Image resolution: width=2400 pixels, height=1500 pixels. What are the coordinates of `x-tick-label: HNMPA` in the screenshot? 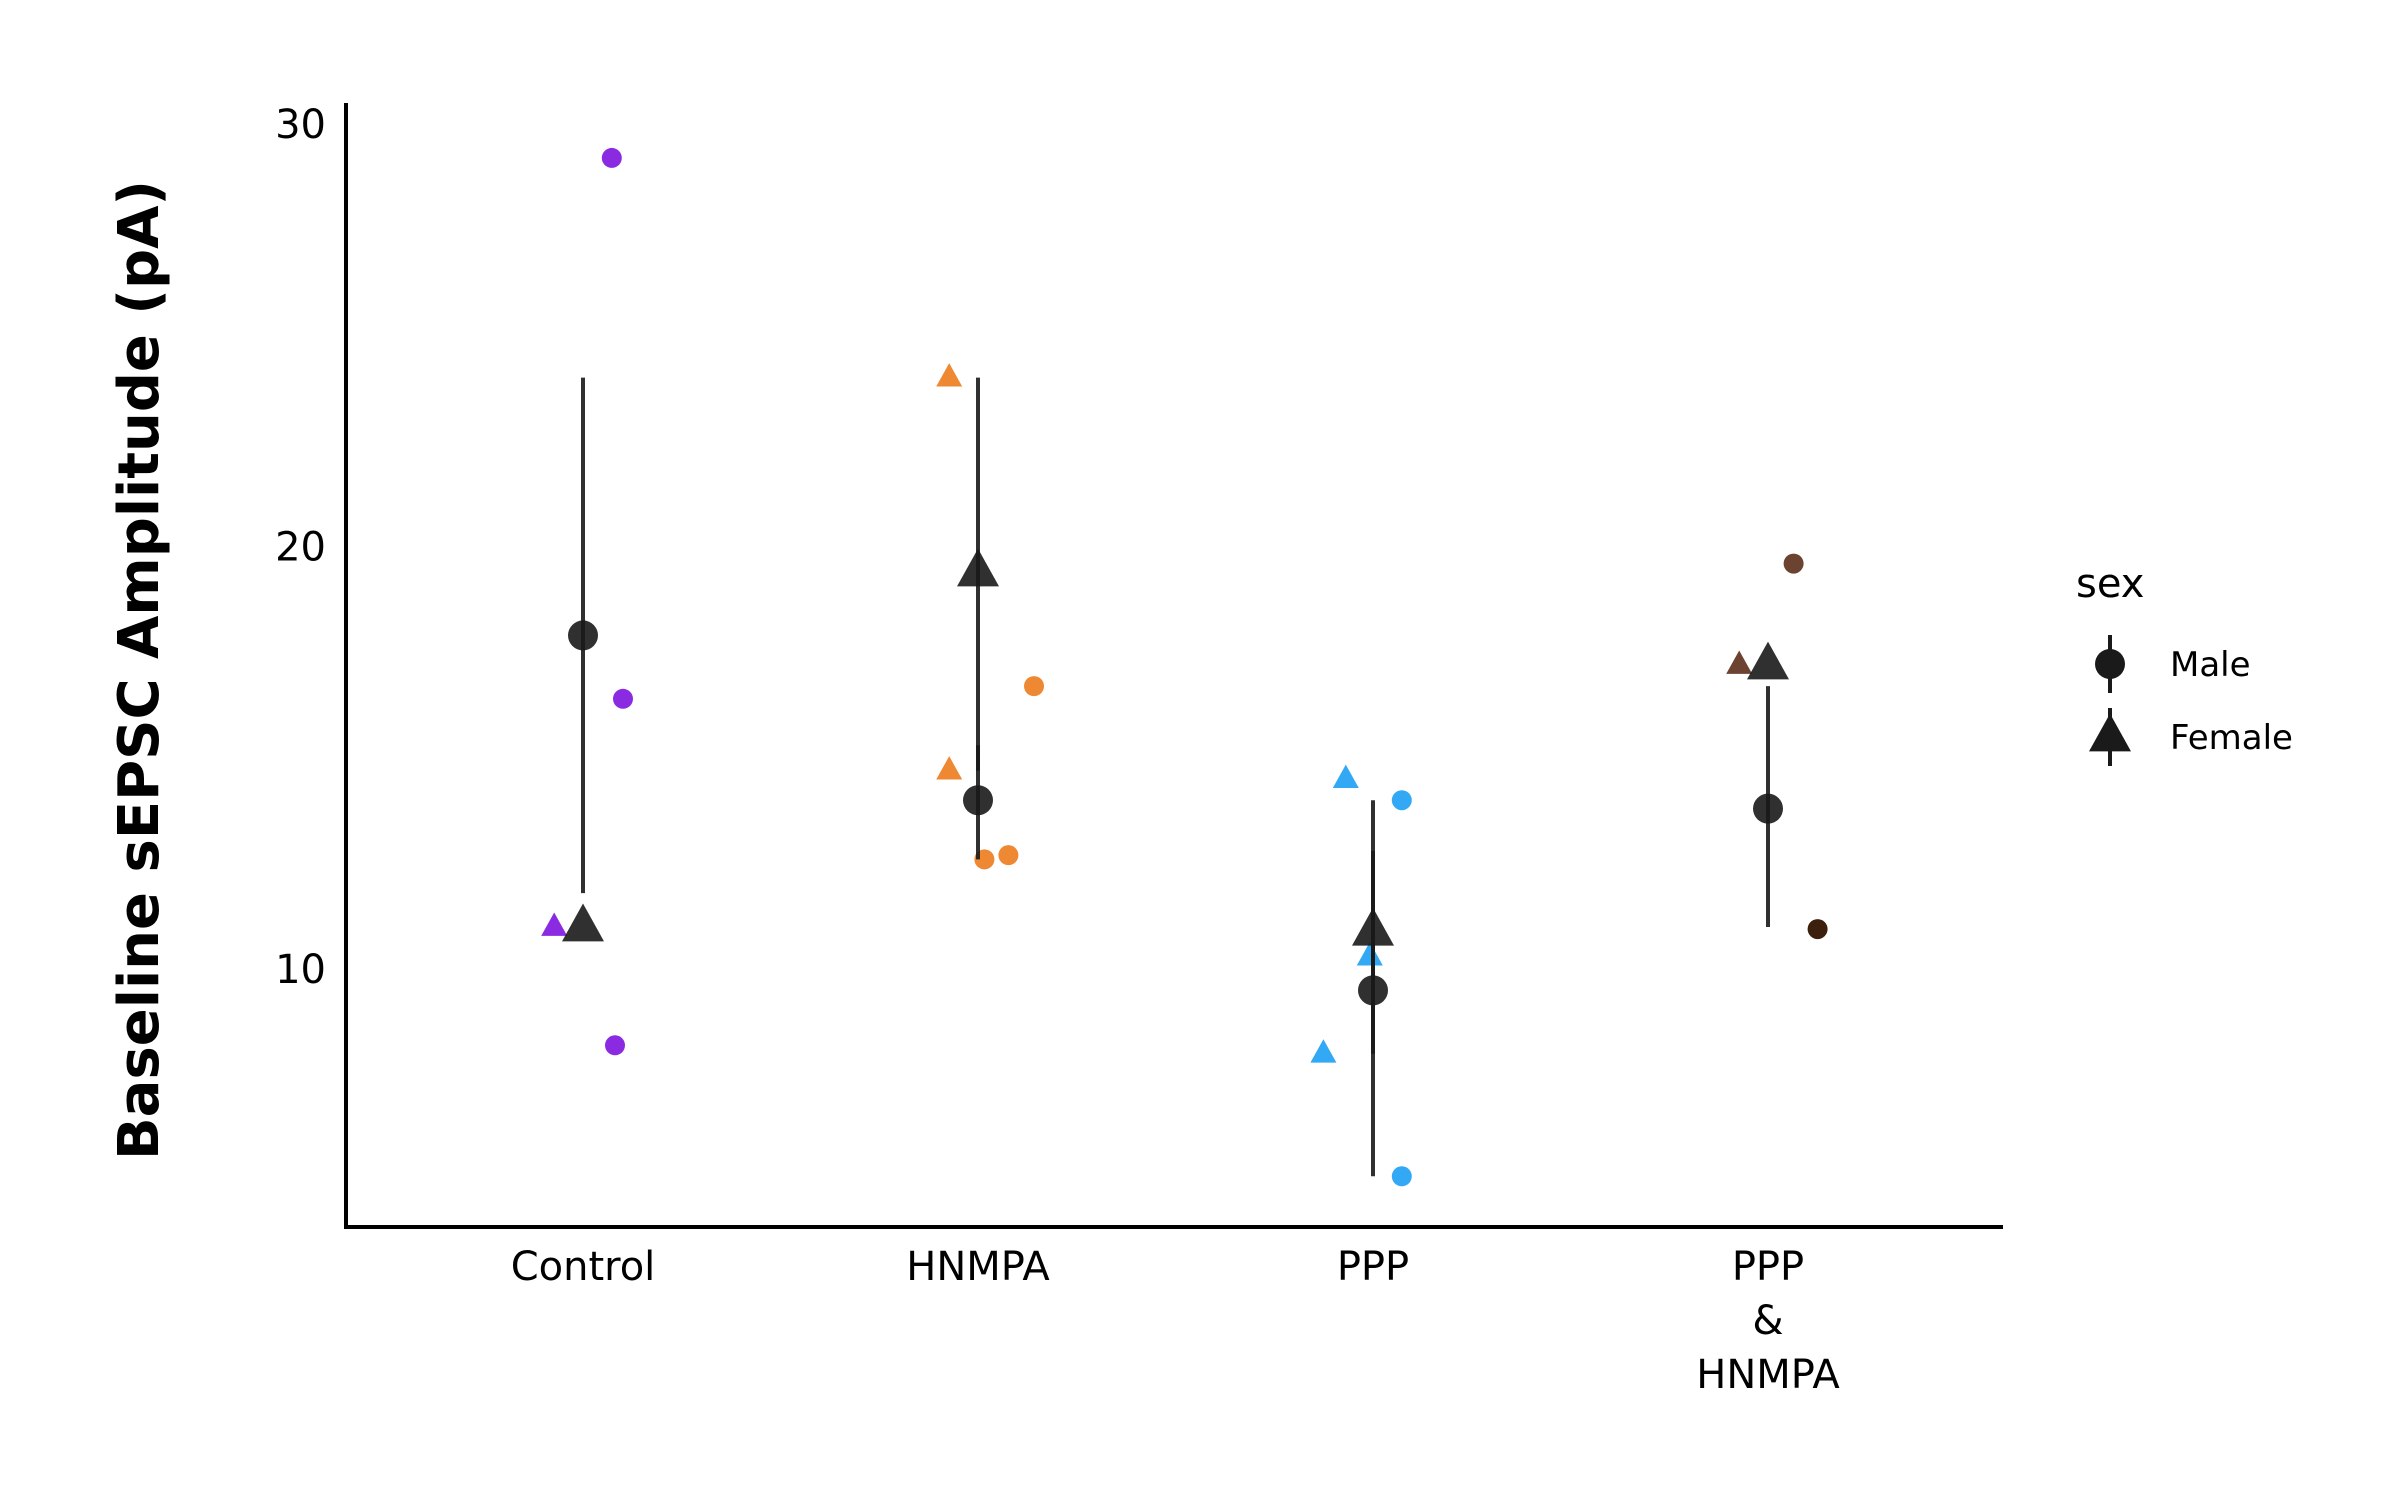 It's located at (978, 1267).